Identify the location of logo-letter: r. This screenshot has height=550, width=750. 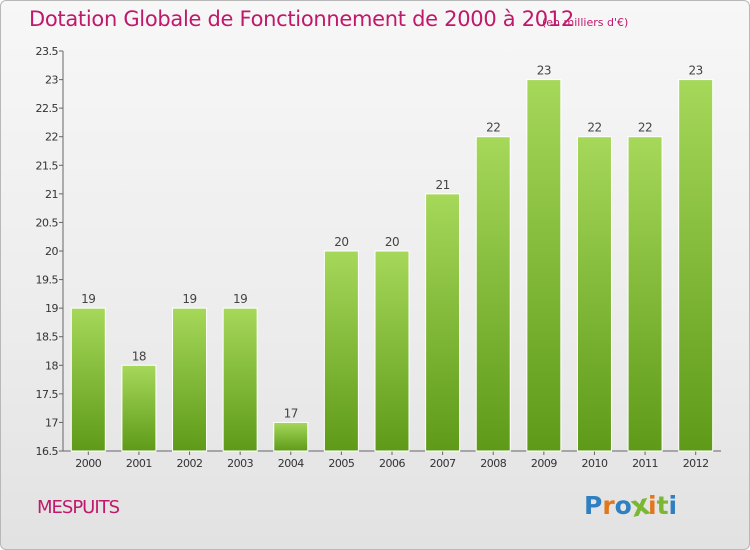
(608, 505).